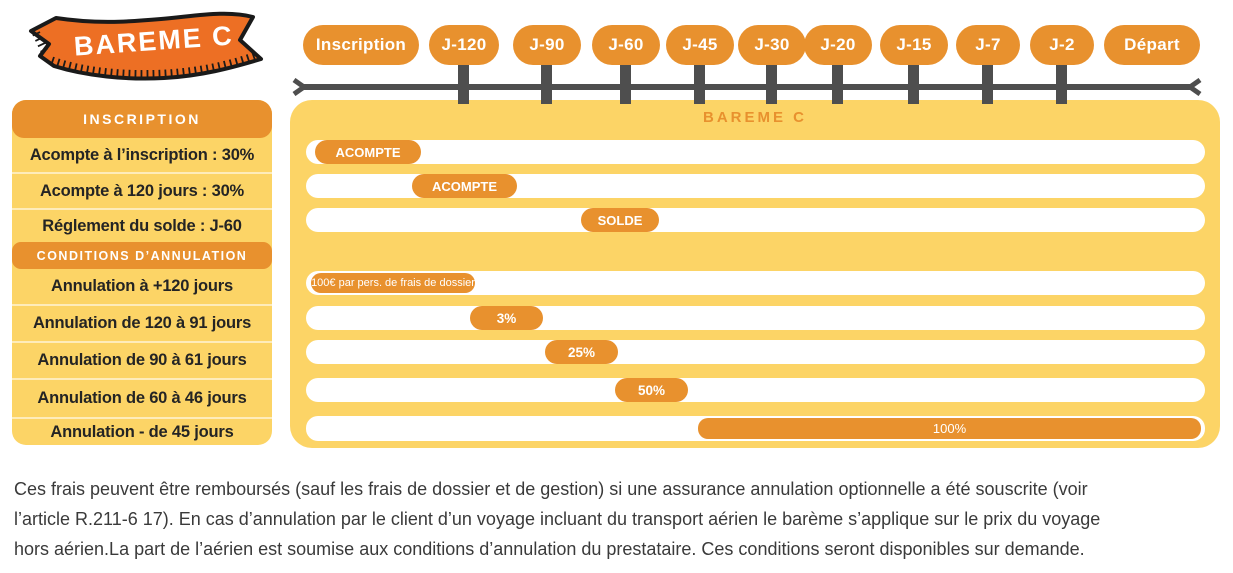 Image resolution: width=1233 pixels, height=573 pixels. I want to click on chart-bar-track: 3%, so click(755, 318).